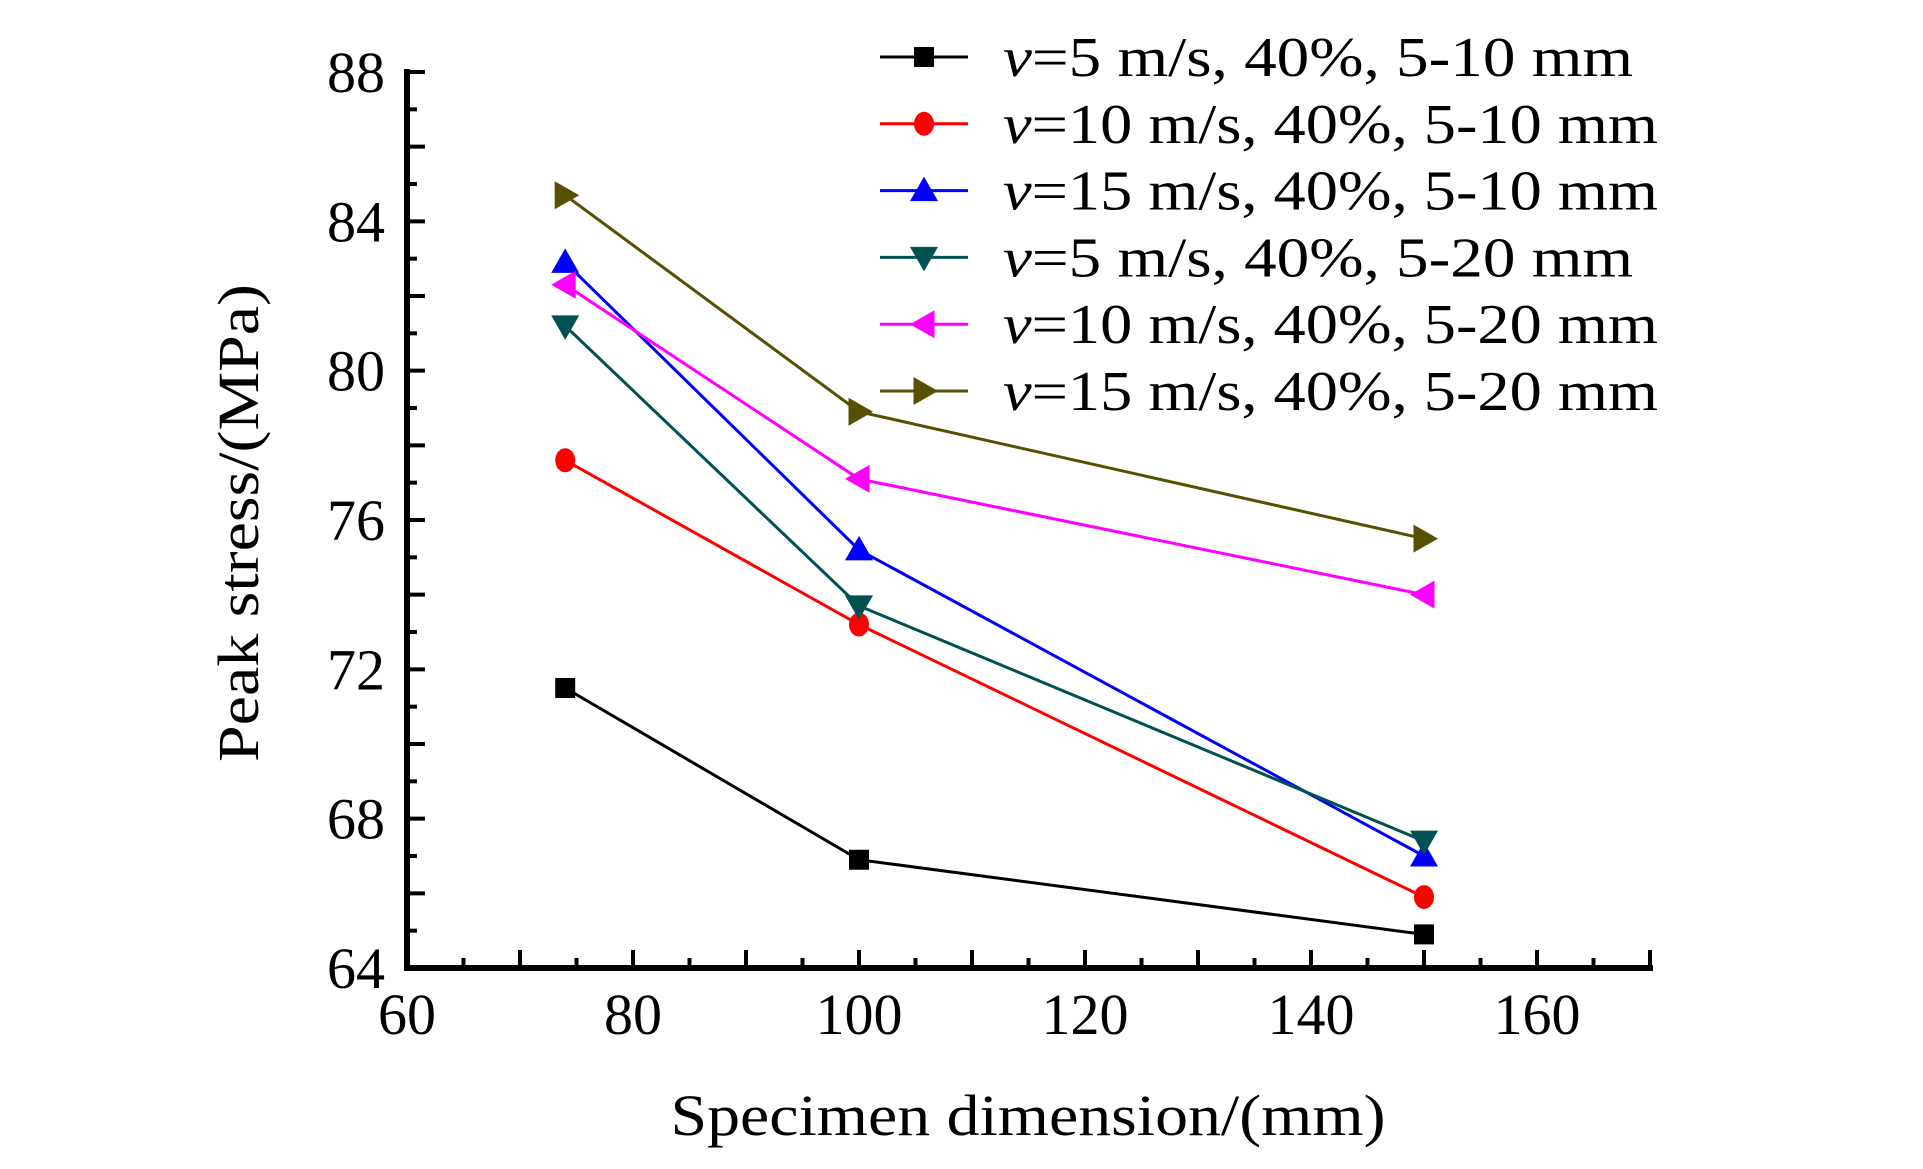 This screenshot has height=1169, width=1923. What do you see at coordinates (924, 189) in the screenshot?
I see `legend-marker-triangle-up` at bounding box center [924, 189].